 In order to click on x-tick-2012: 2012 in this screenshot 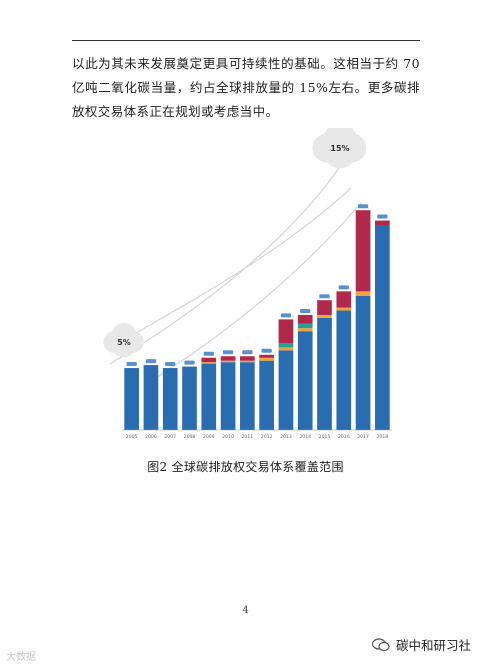, I will do `click(267, 437)`.